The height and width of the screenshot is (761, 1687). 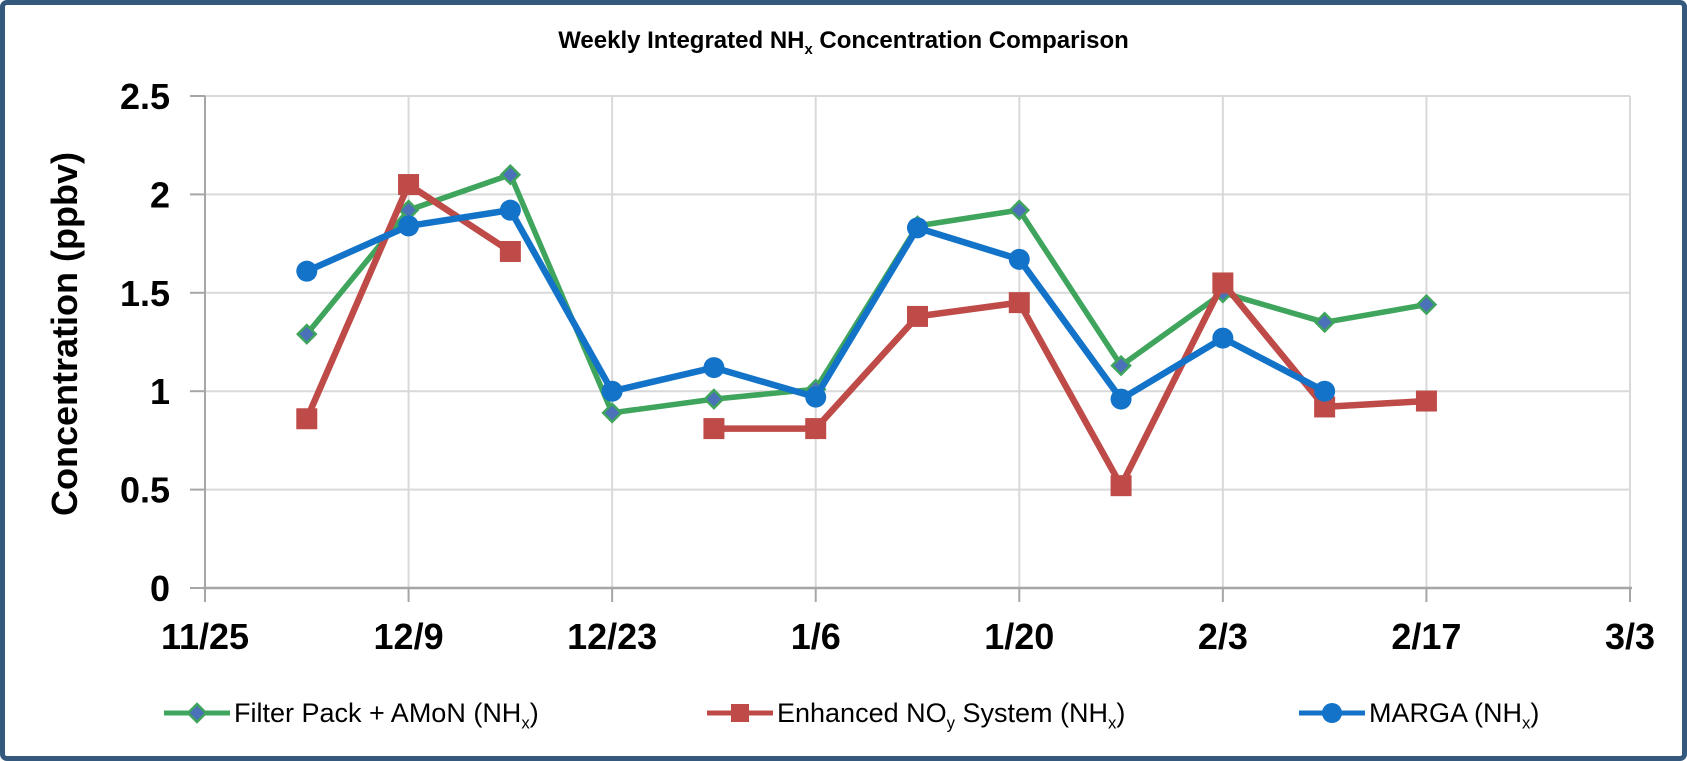 I want to click on legend-label-marga: MARGA (NHx), so click(x=1454, y=714).